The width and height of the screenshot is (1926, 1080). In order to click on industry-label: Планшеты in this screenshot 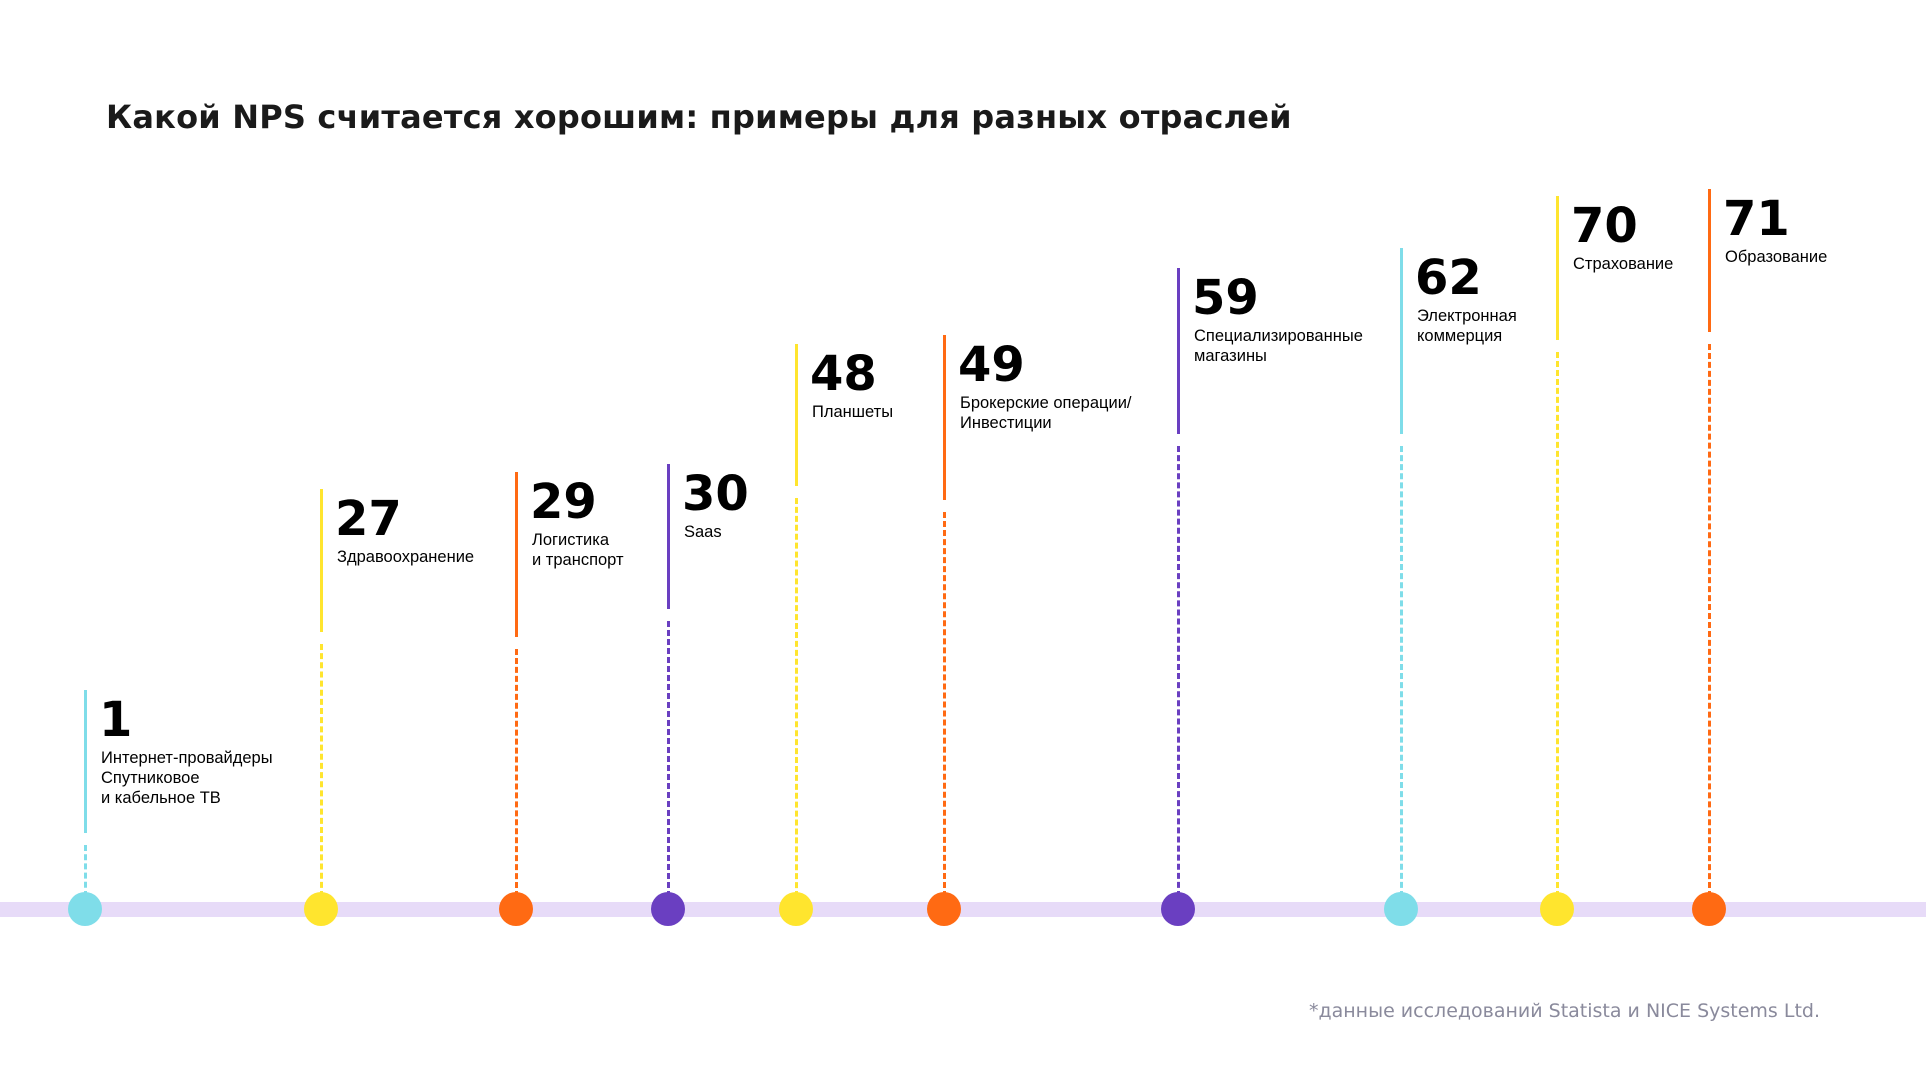, I will do `click(852, 412)`.